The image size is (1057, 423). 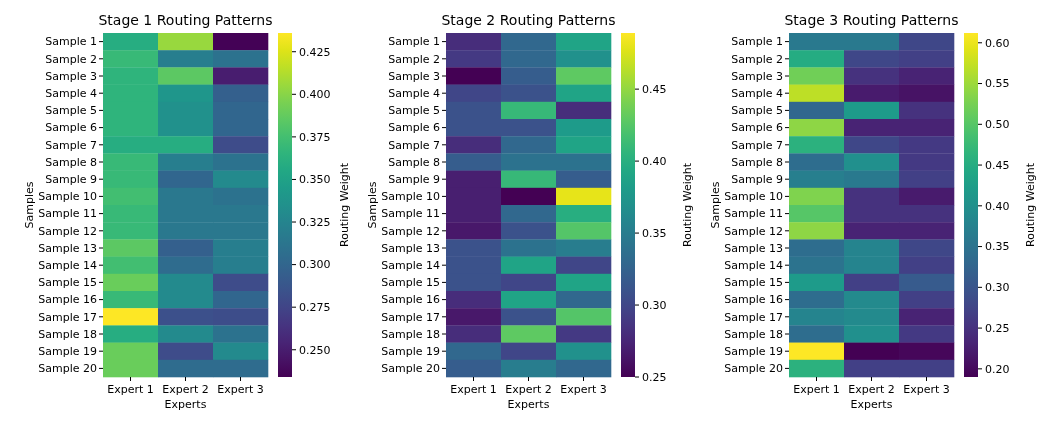 What do you see at coordinates (185, 20) in the screenshot?
I see `chart-title: Stage 1 Routing Patterns` at bounding box center [185, 20].